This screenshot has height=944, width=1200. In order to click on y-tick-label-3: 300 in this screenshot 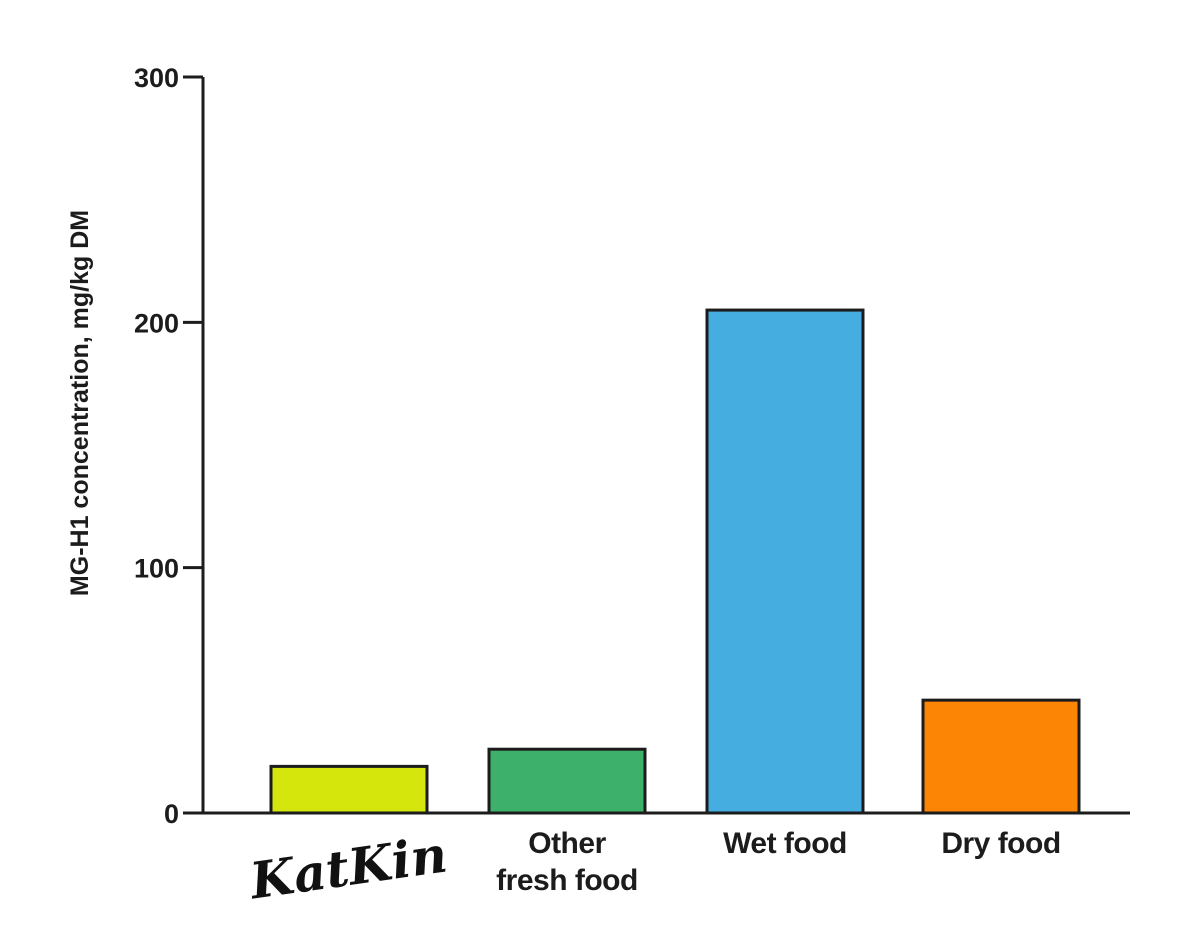, I will do `click(156, 78)`.